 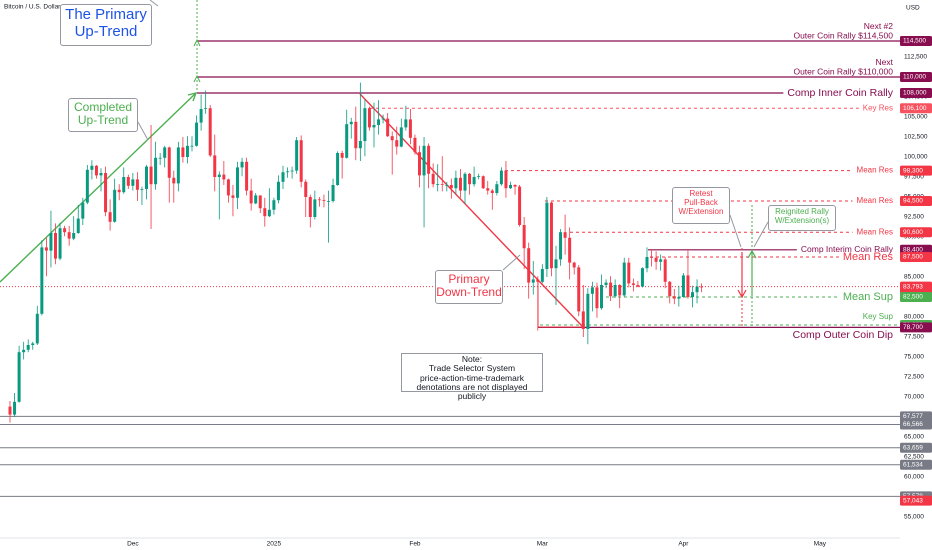 I want to click on callout-line: Completed, so click(x=103, y=107).